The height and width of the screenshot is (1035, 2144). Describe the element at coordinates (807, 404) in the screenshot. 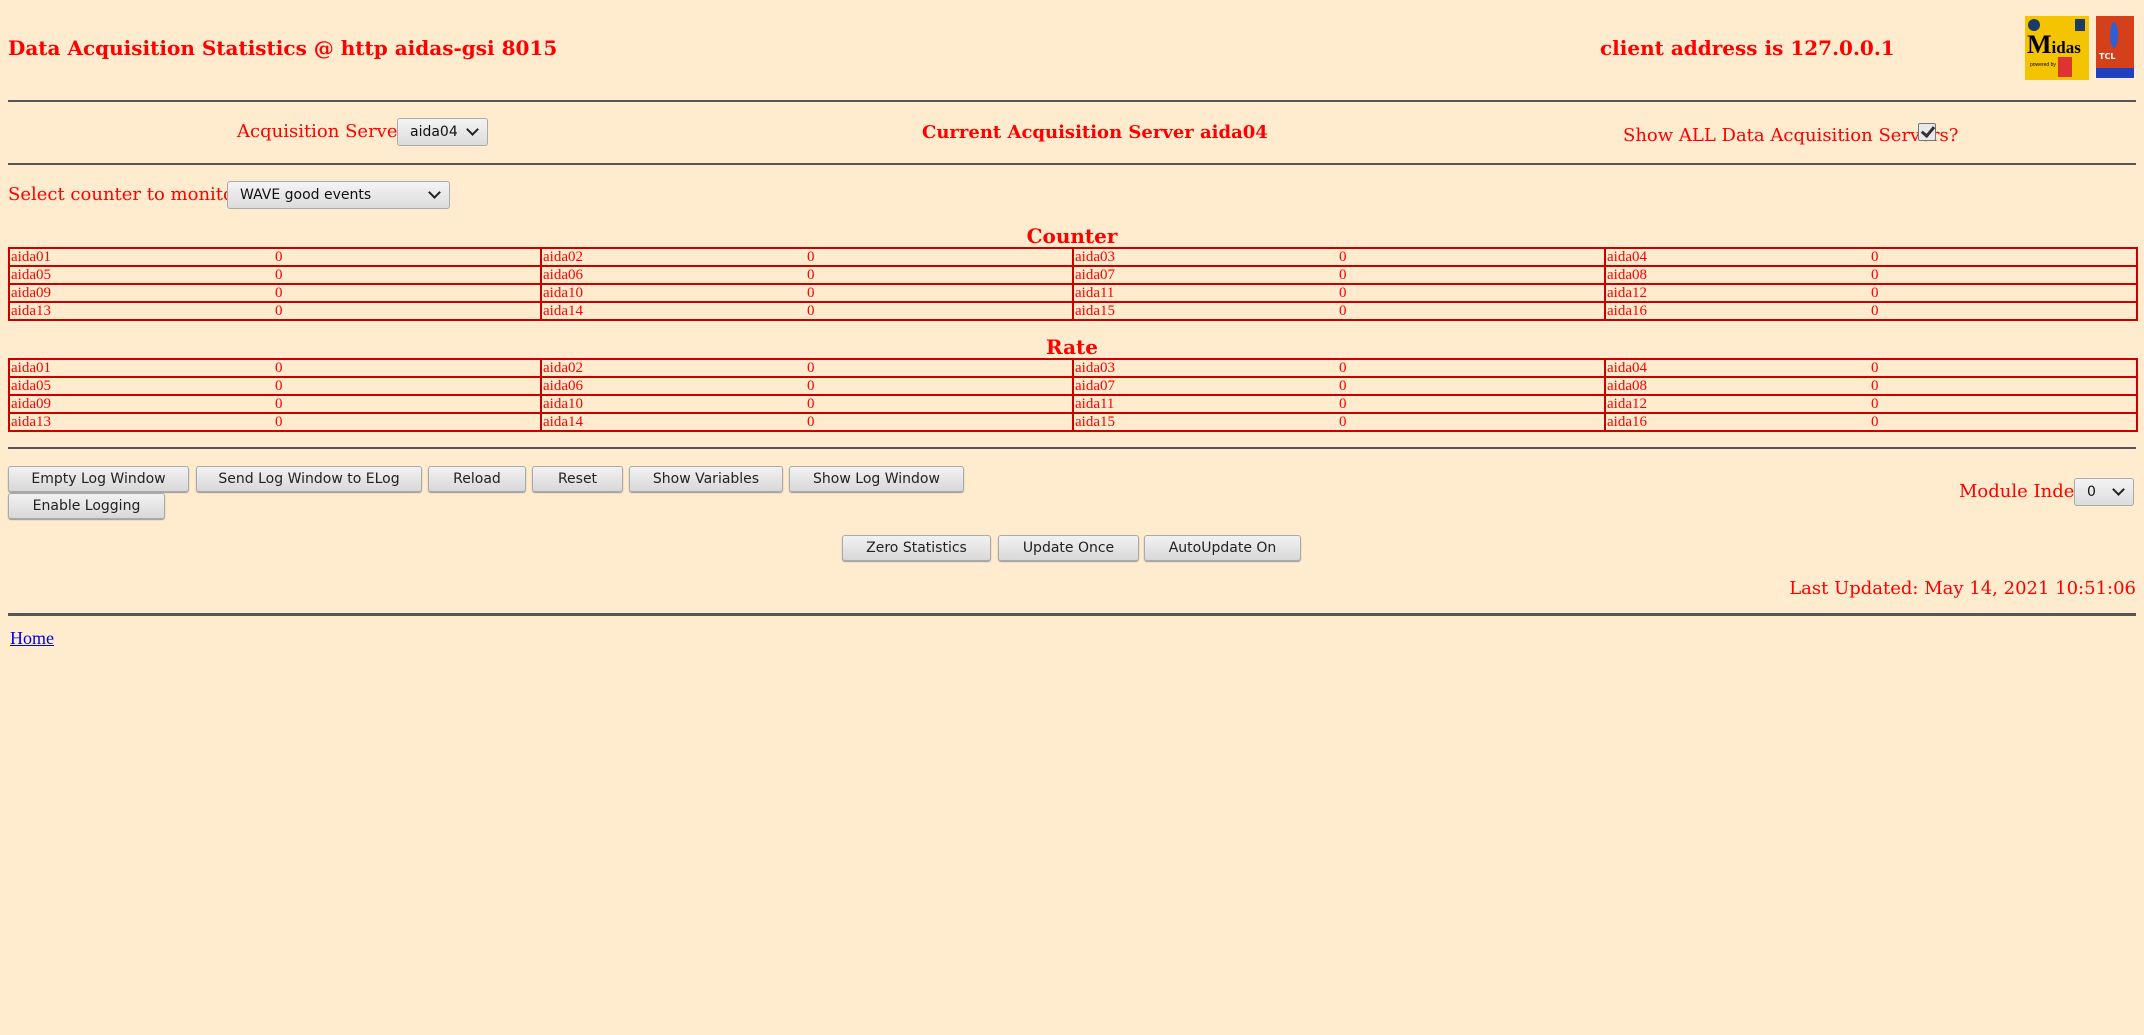

I see `stat-cell: aida10 0` at that location.